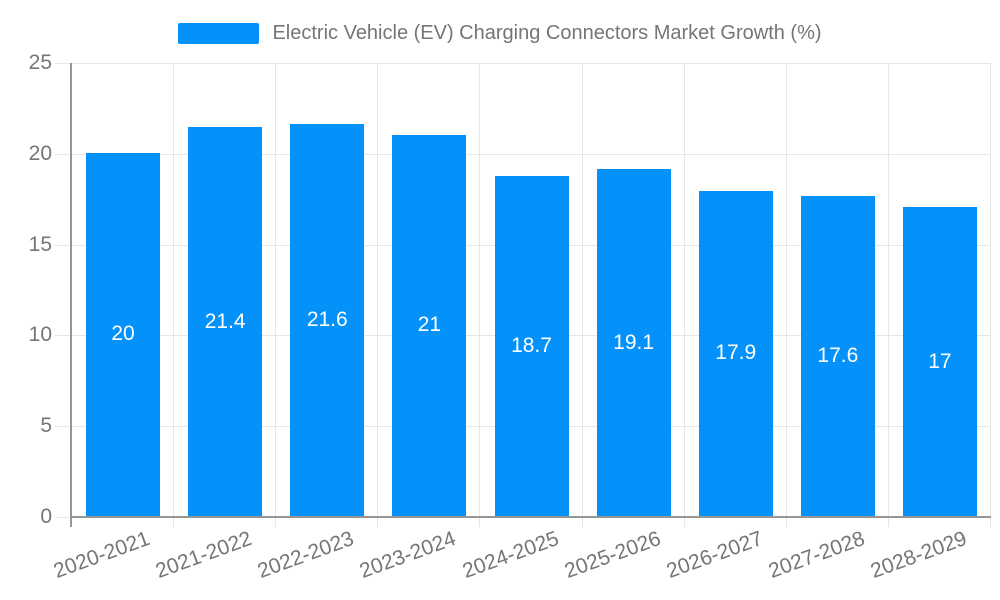 Image resolution: width=1000 pixels, height=600 pixels. I want to click on bar-value-label: 21.4, so click(225, 321).